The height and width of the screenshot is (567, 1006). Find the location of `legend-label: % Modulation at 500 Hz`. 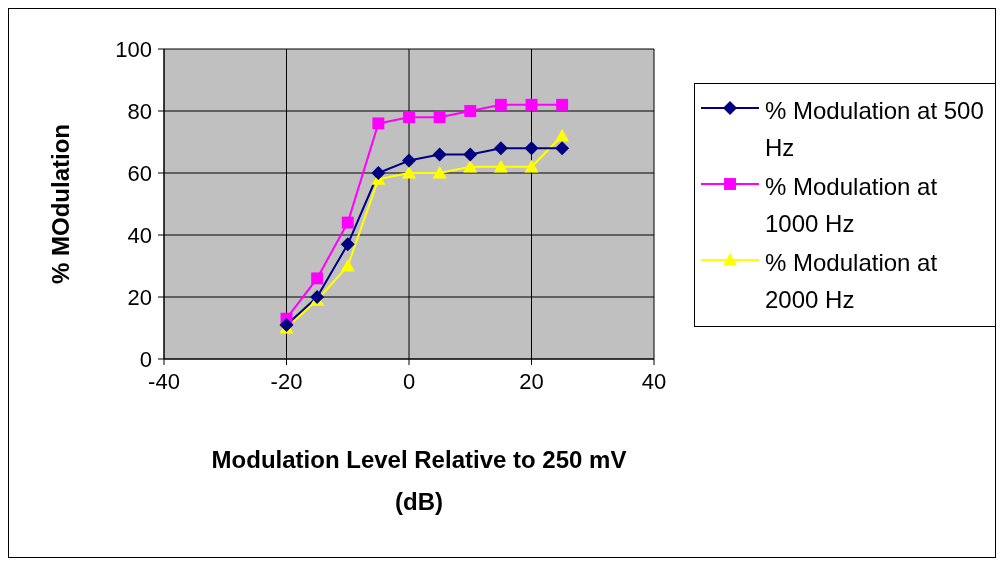

legend-label: % Modulation at 500 Hz is located at coordinates (875, 129).